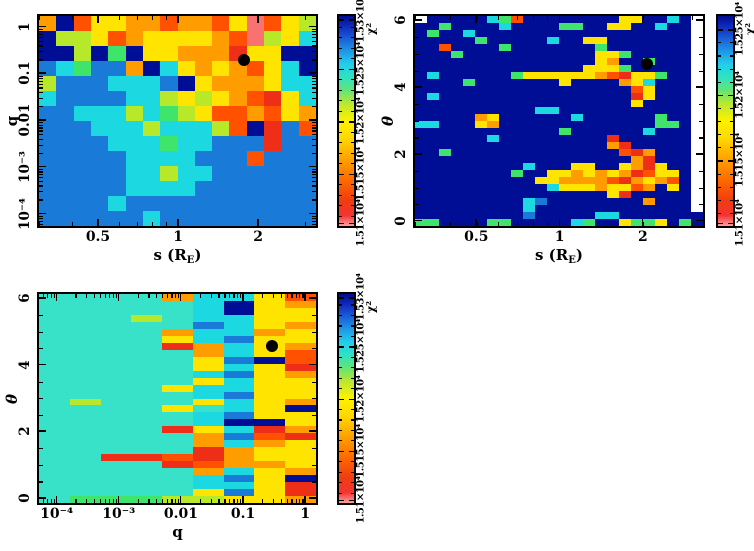 The image size is (754, 551). Describe the element at coordinates (401, 221) in the screenshot. I see `y-tick-label: 0` at that location.